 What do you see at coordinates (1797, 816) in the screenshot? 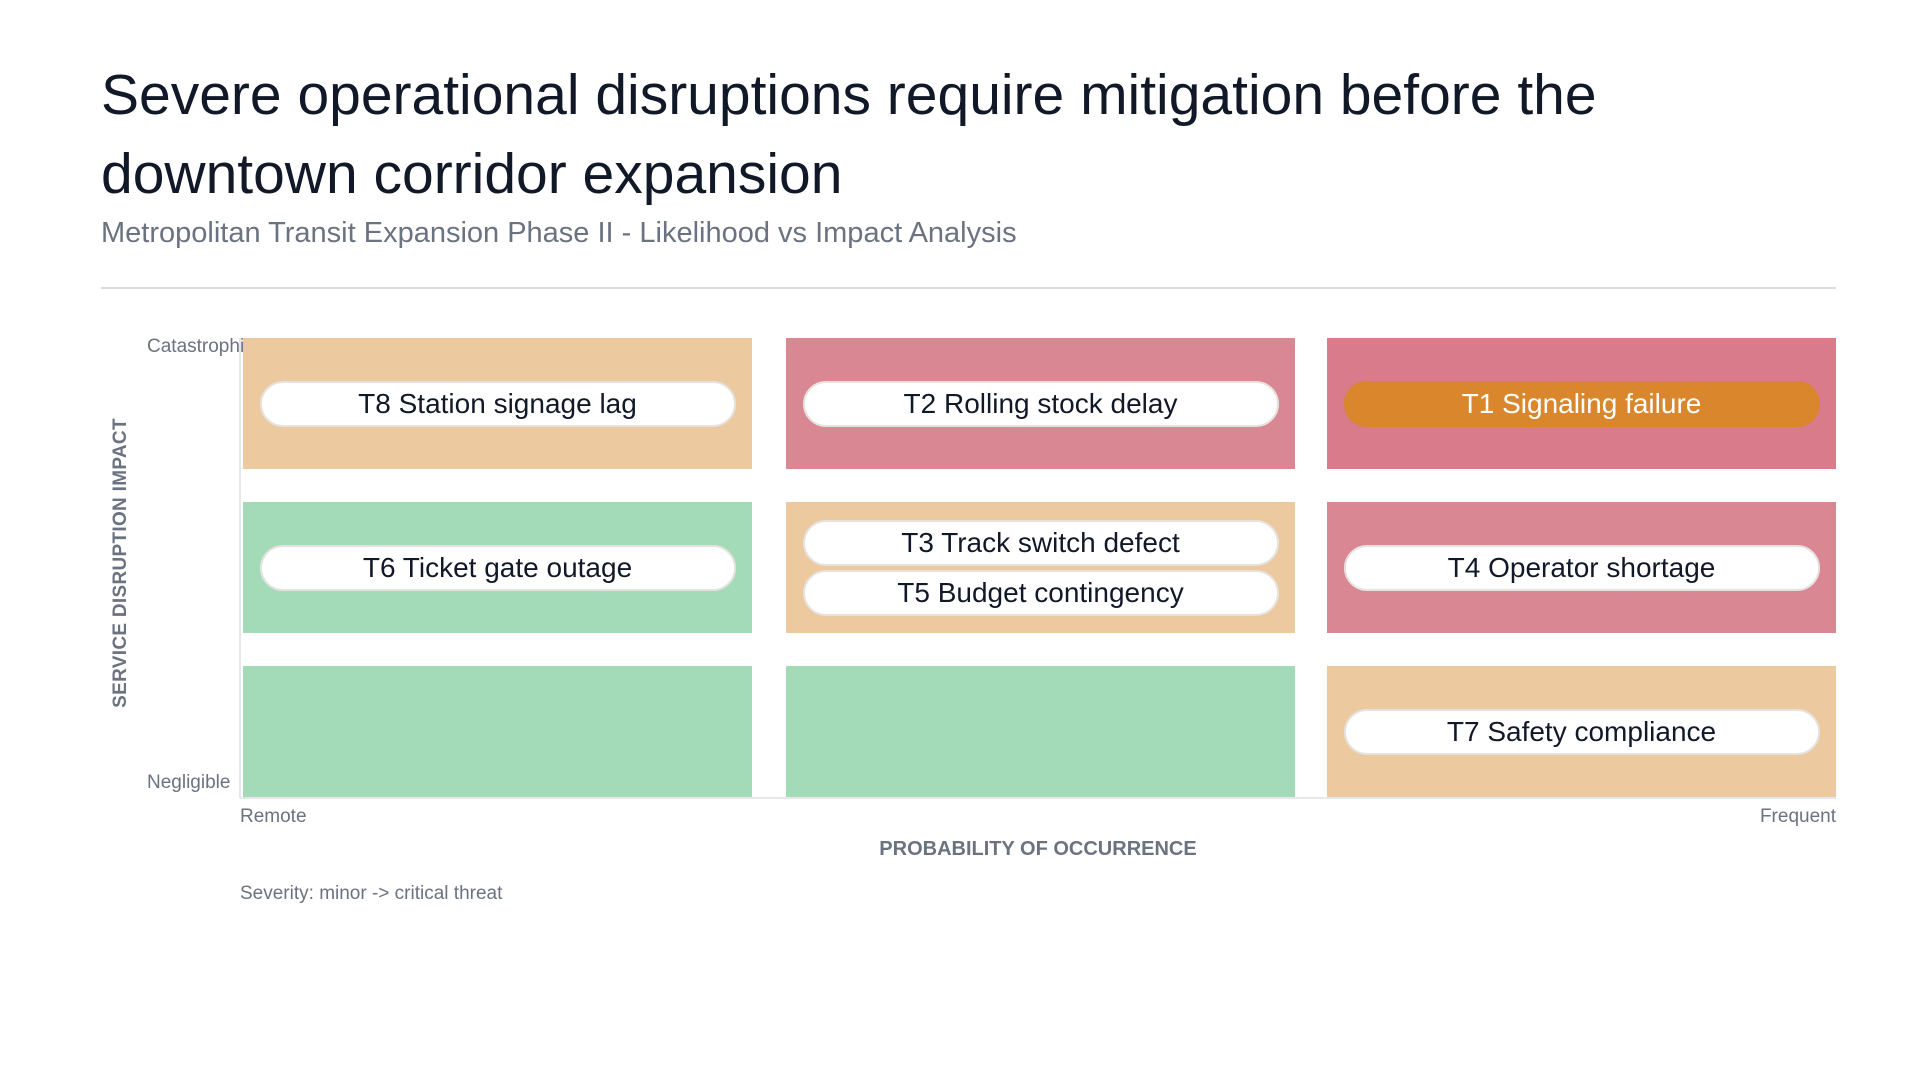
I see `x-tick-frequent: Frequent` at bounding box center [1797, 816].